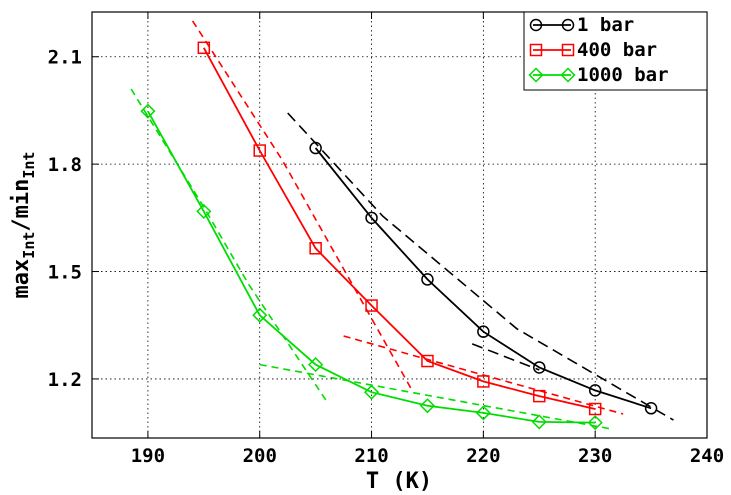 The width and height of the screenshot is (731, 495). Describe the element at coordinates (29, 165) in the screenshot. I see `y-axis-title-sub2: Int` at that location.